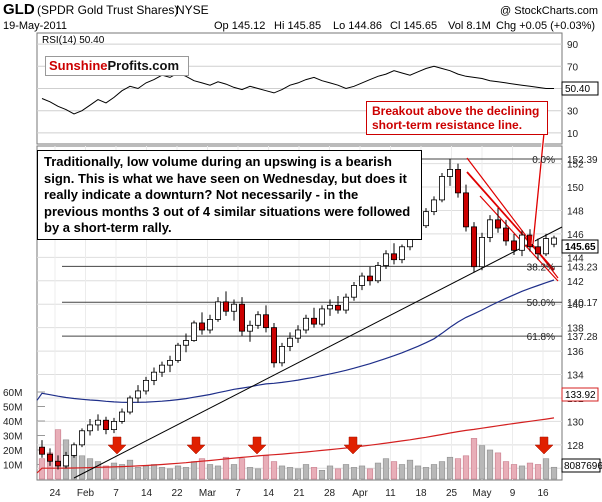 This screenshot has height=502, width=602. I want to click on volume-tick-label: 30M, so click(12, 437).